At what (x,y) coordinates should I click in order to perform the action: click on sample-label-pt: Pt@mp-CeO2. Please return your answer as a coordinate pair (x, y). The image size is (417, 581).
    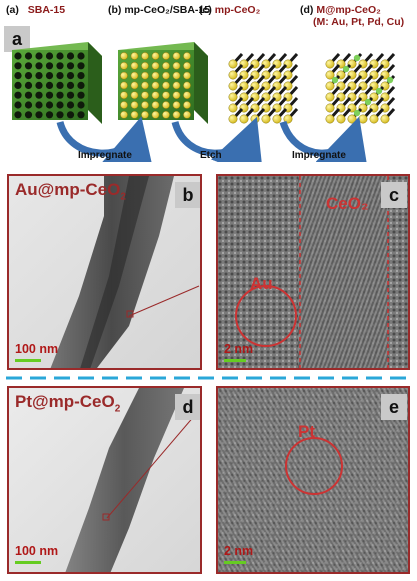
    Looking at the image, I should click on (68, 403).